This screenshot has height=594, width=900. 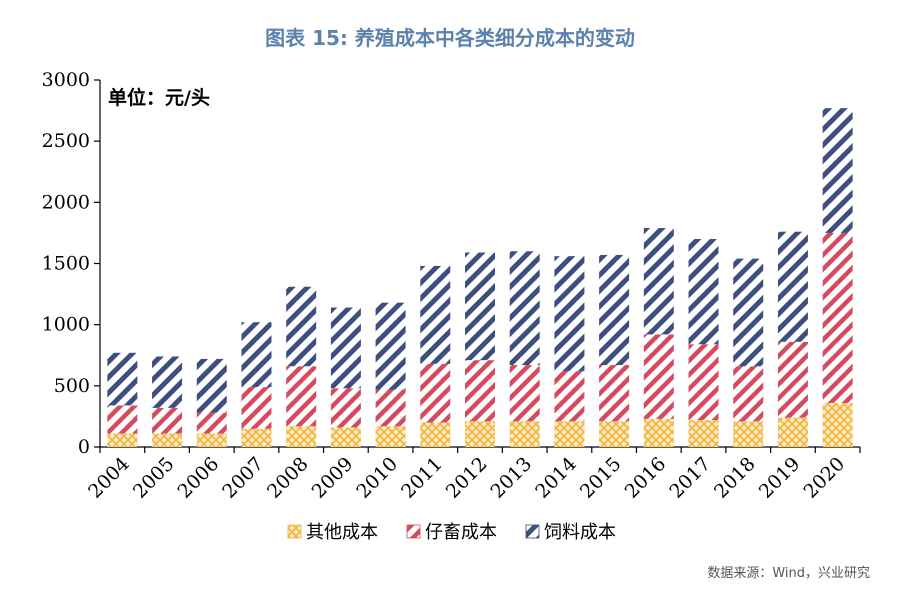 What do you see at coordinates (646, 478) in the screenshot?
I see `x-tick-label: 2016` at bounding box center [646, 478].